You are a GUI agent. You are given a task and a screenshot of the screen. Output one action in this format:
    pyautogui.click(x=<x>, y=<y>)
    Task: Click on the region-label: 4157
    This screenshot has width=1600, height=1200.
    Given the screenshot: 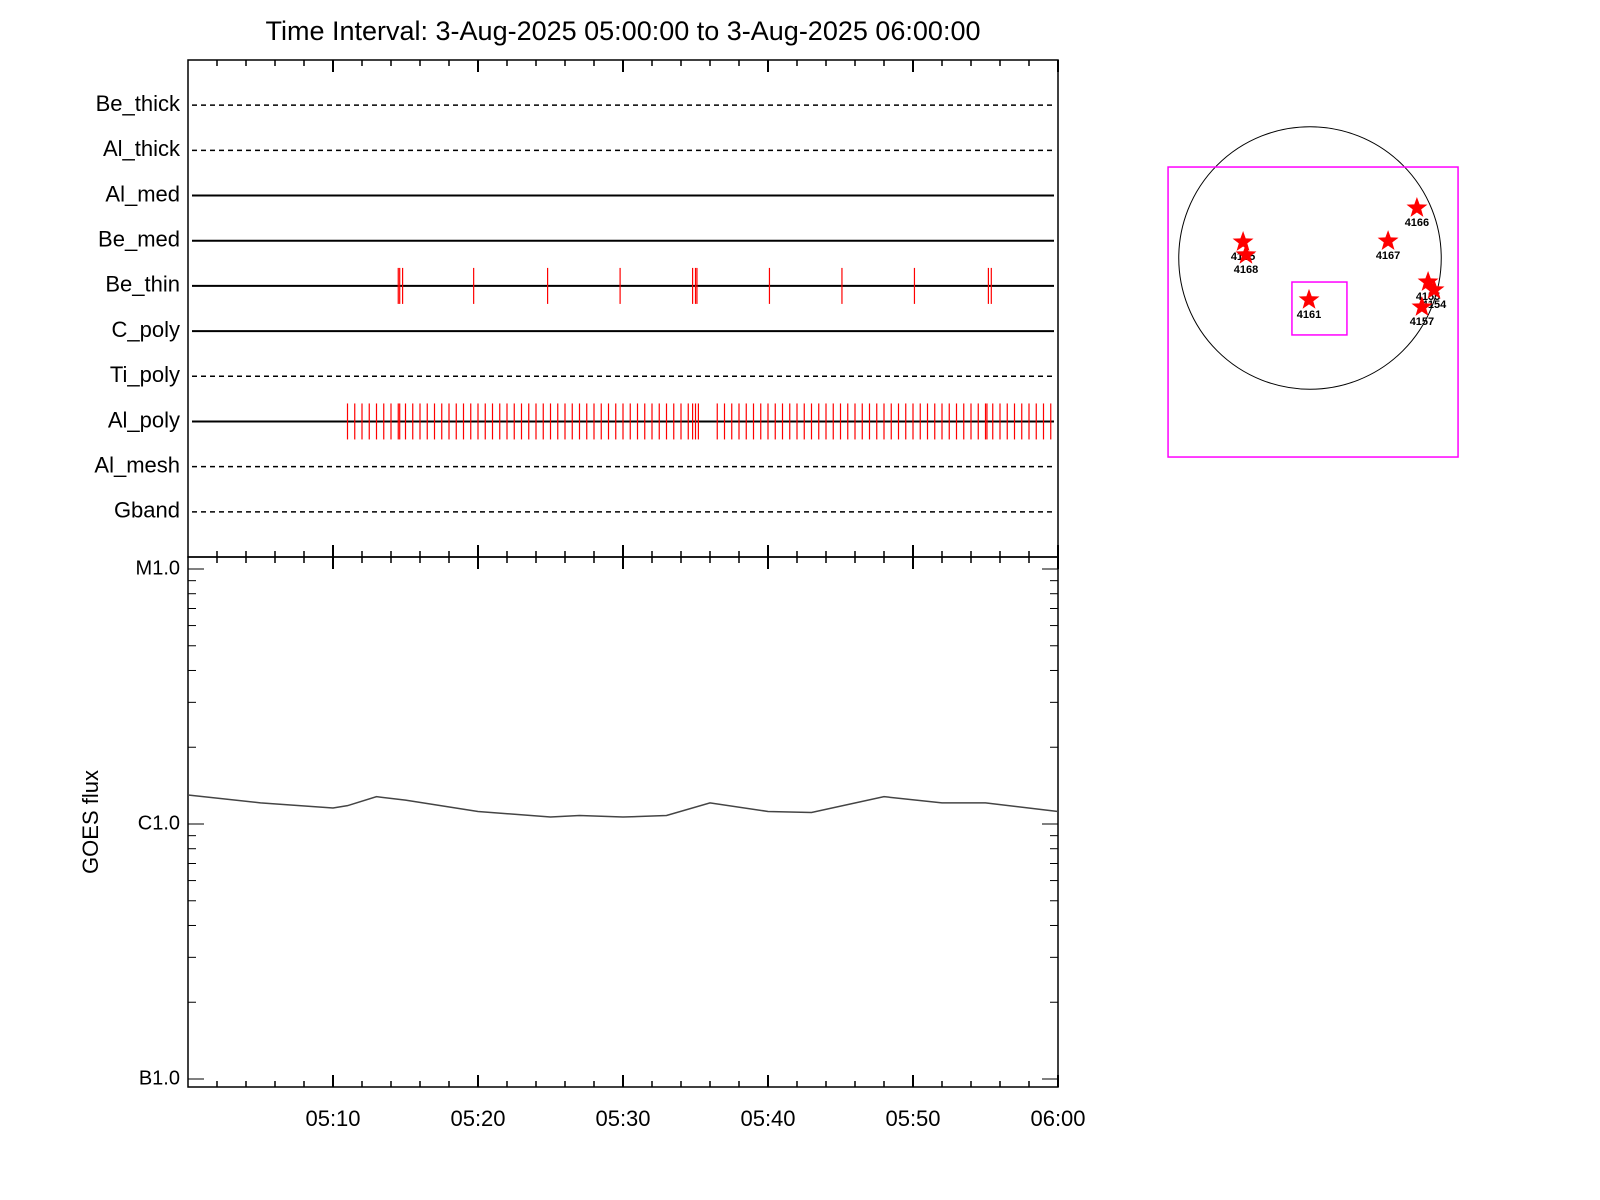 What is the action you would take?
    pyautogui.click(x=1422, y=322)
    